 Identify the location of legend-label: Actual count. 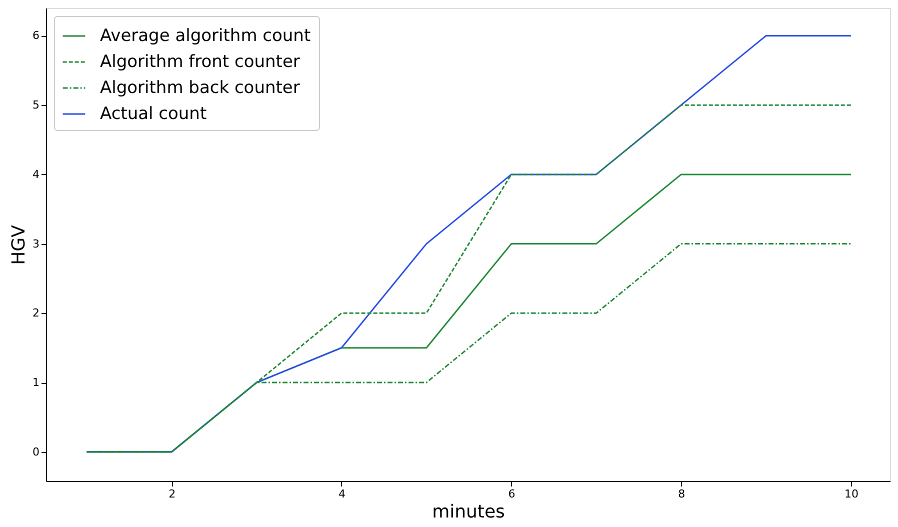
(153, 114).